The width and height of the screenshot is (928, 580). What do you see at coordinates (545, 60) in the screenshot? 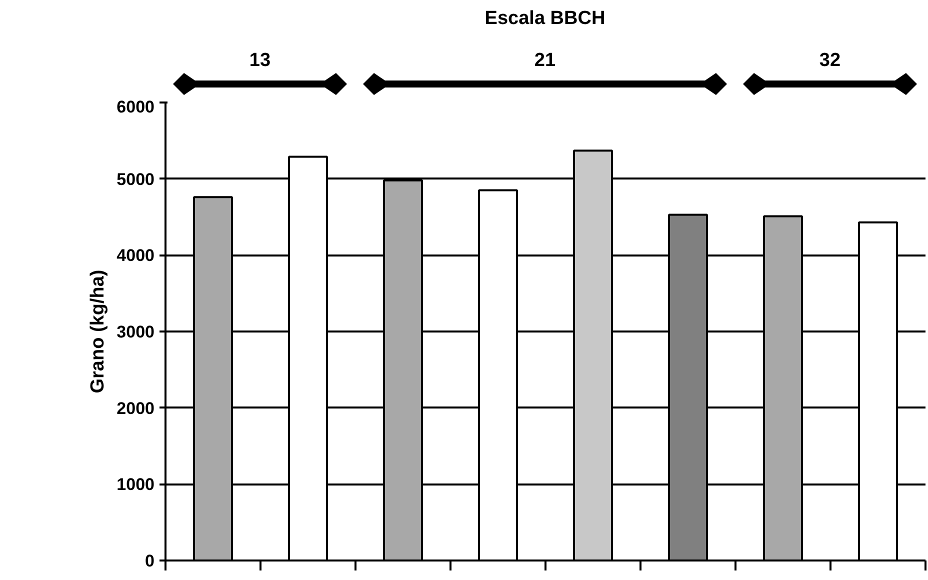
I see `text: 21` at bounding box center [545, 60].